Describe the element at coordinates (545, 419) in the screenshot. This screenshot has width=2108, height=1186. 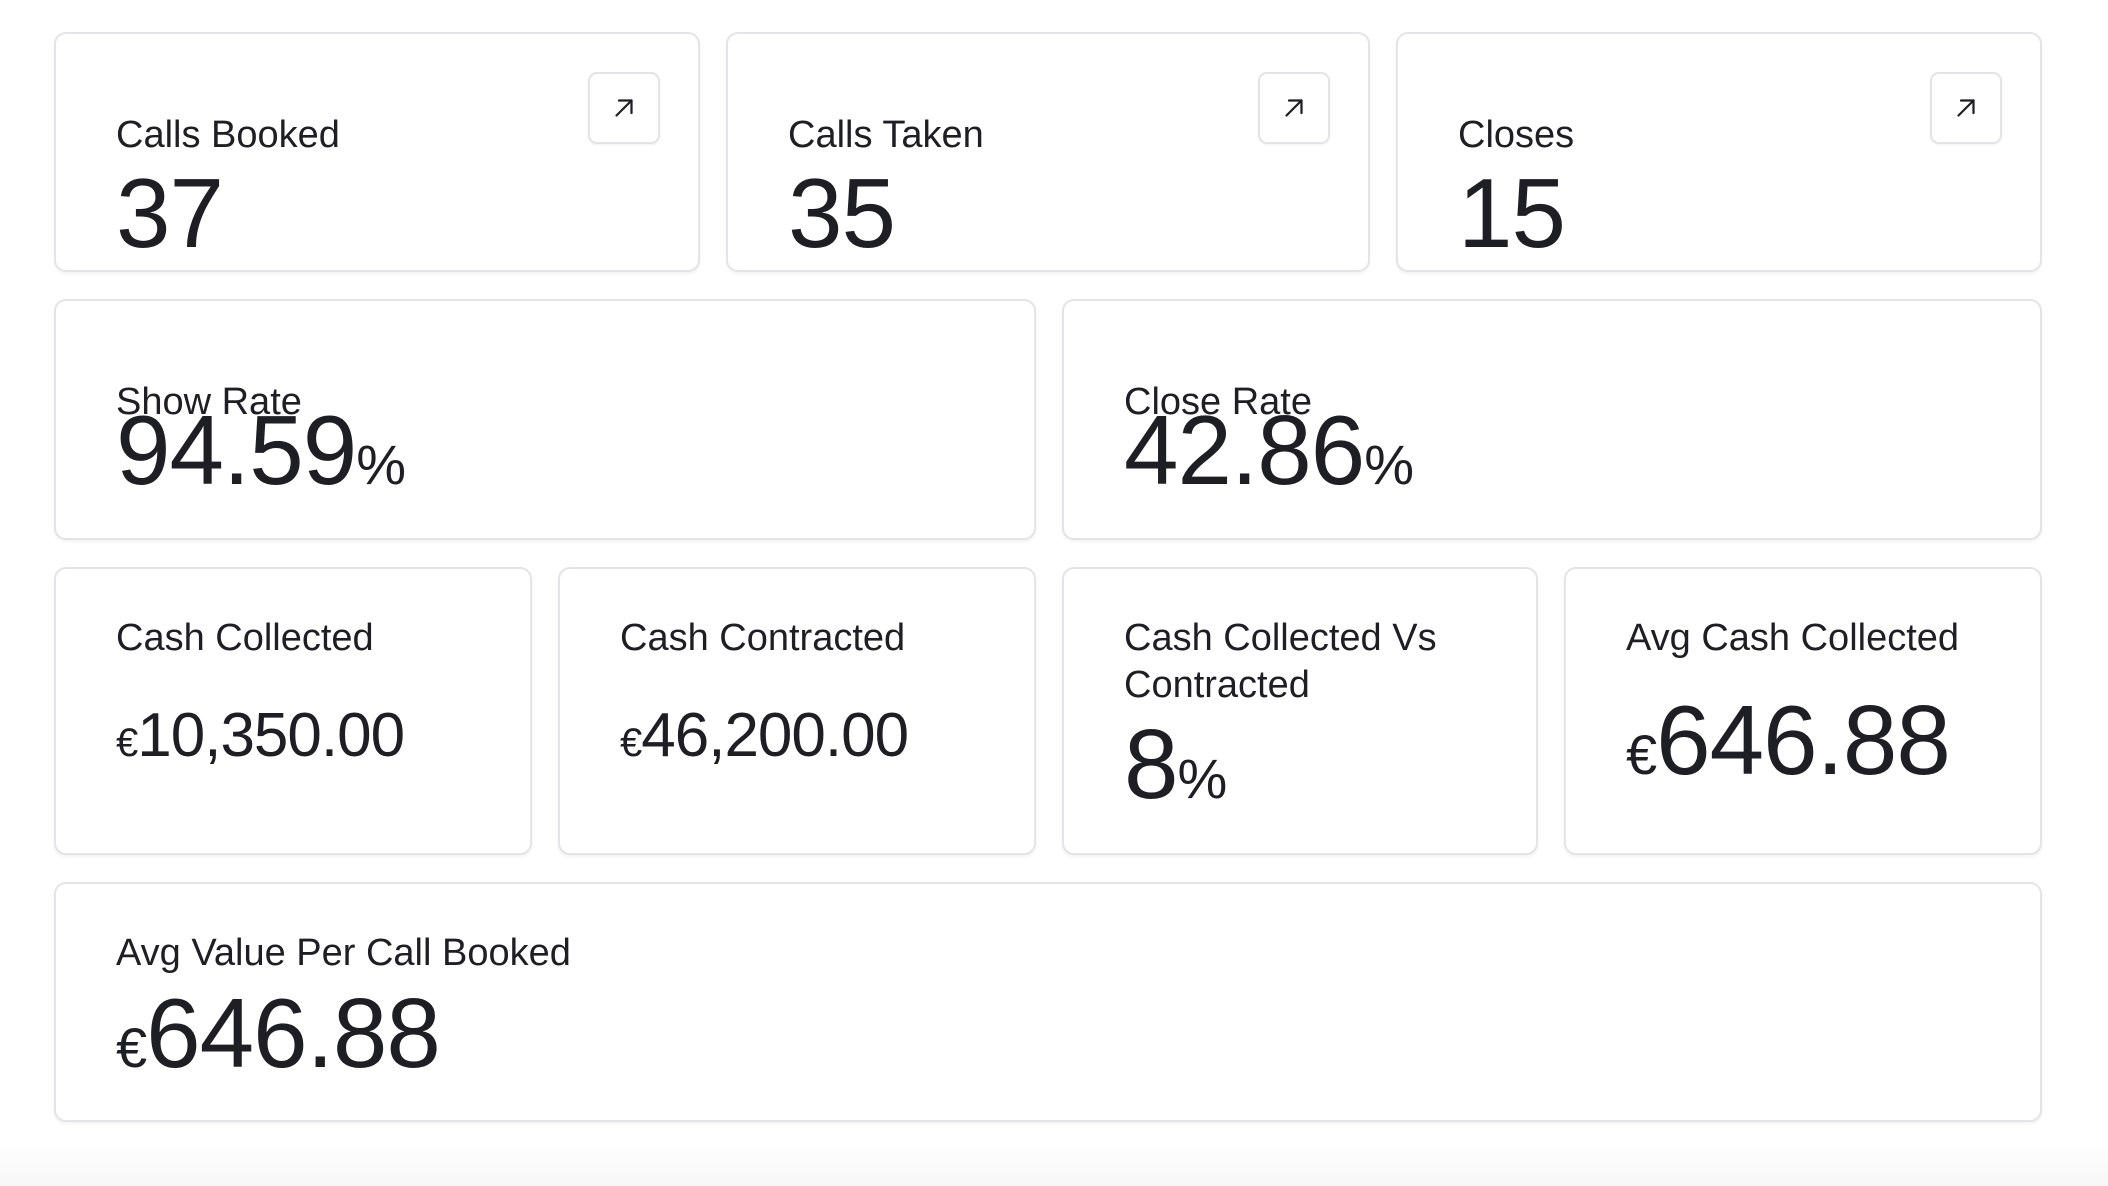
I see `show-rate-card: Show Rate 94.59%` at that location.